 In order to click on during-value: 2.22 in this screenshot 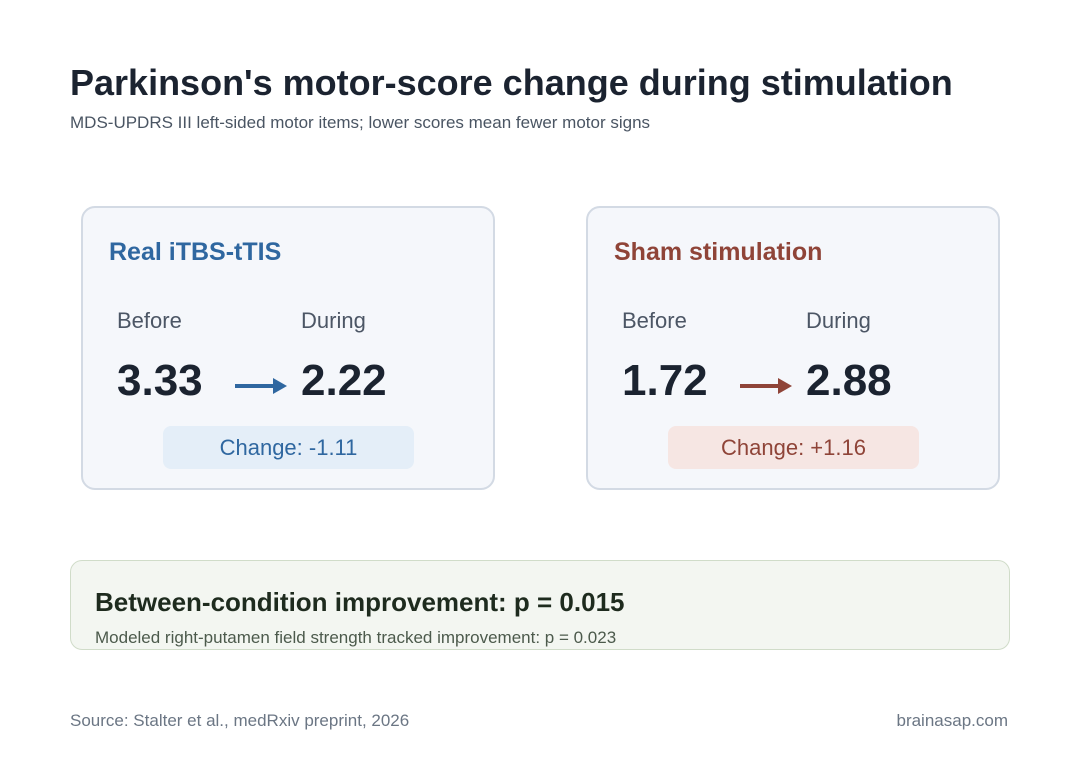, I will do `click(344, 380)`.